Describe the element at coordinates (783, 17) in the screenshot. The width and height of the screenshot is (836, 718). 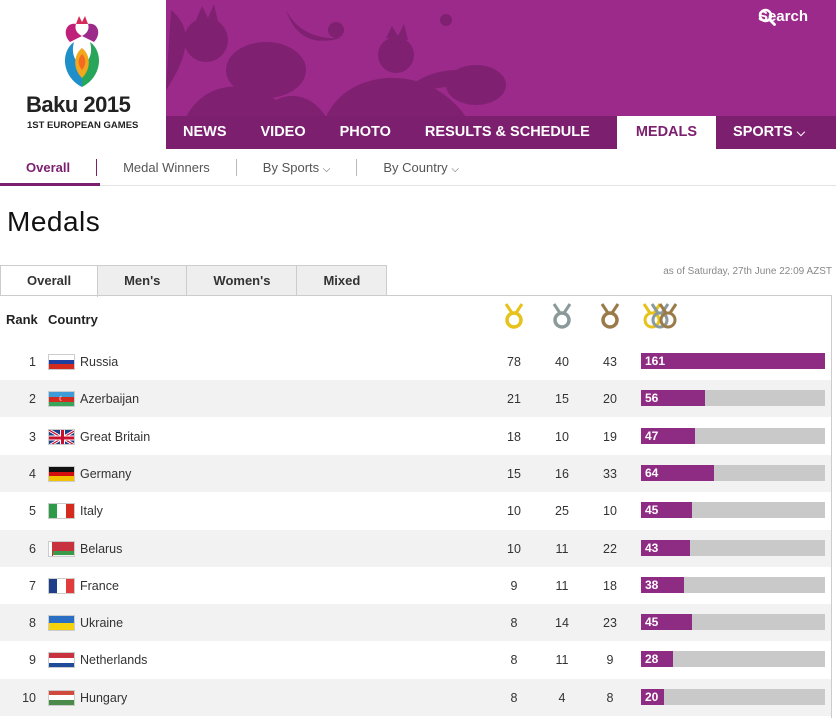
I see `search-button: Search` at that location.